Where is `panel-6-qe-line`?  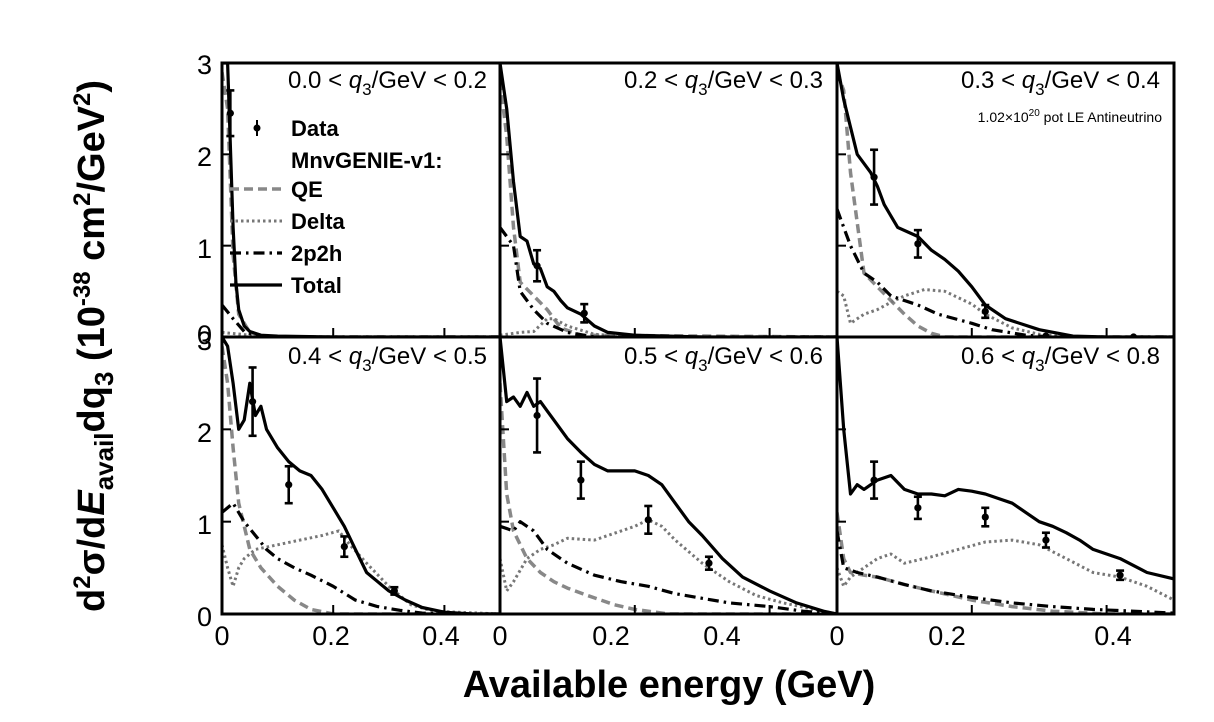
panel-6-qe-line is located at coordinates (1005, 563).